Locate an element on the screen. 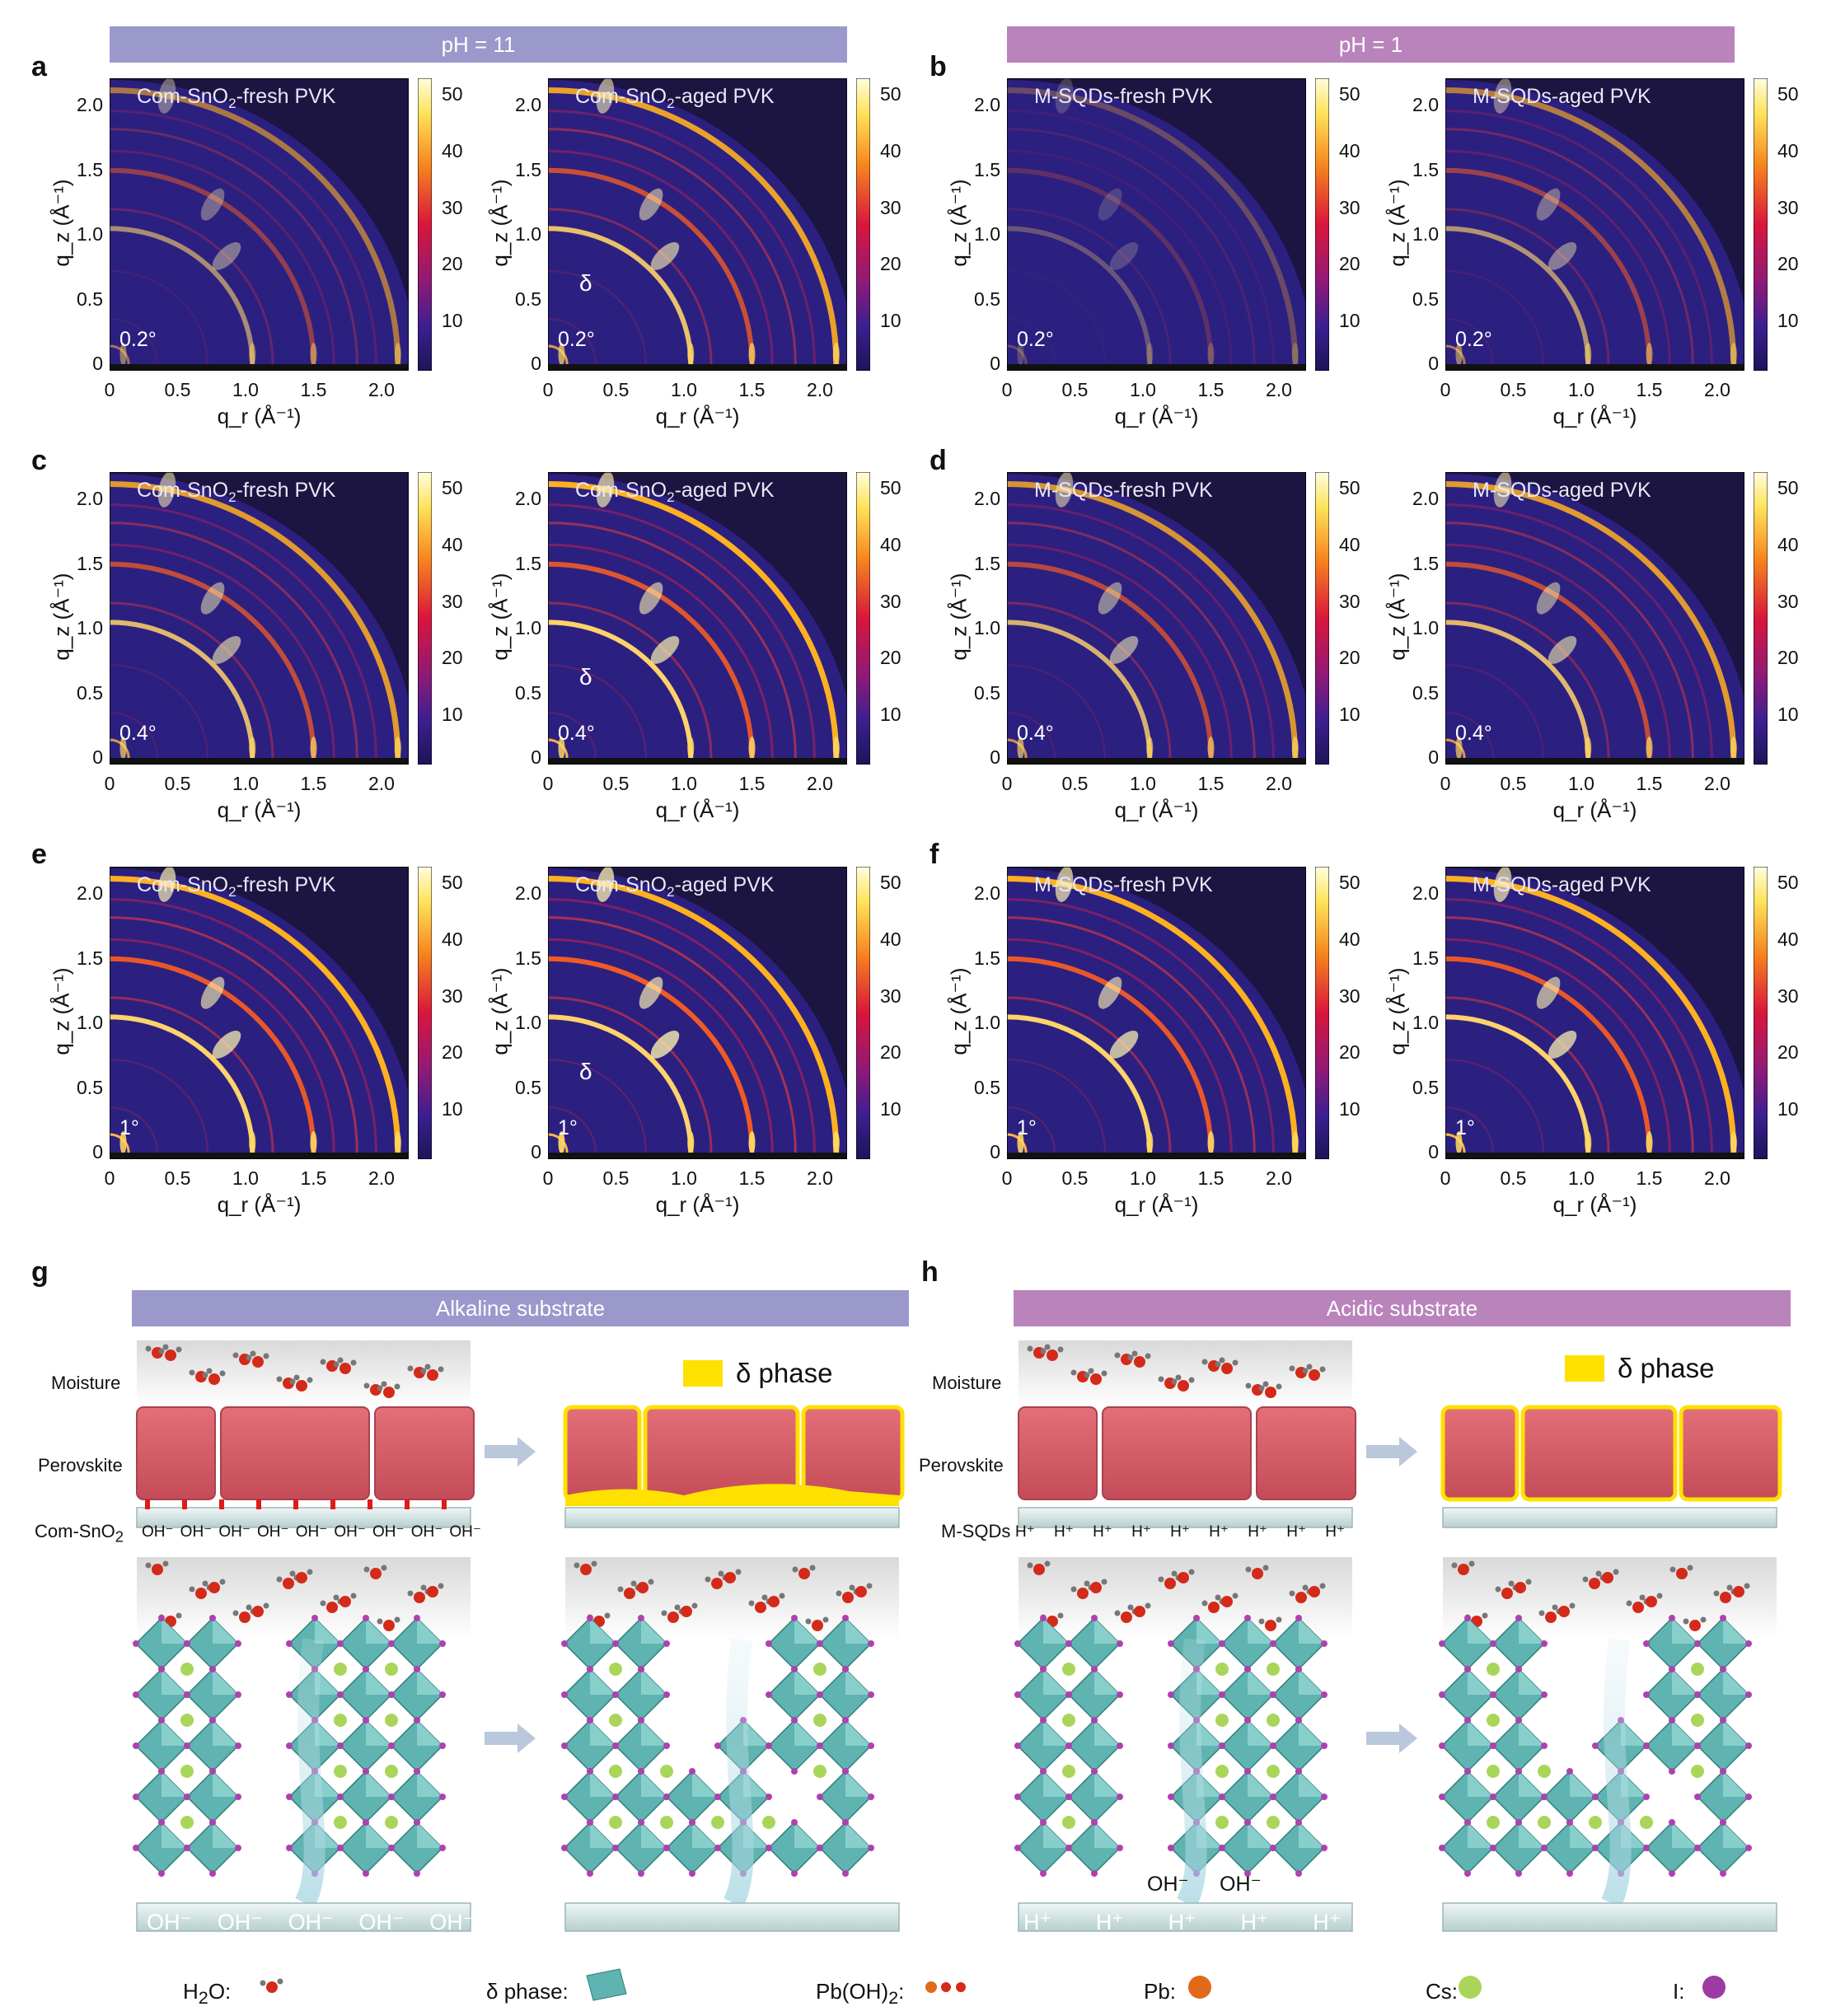 The height and width of the screenshot is (2016, 1845). map-title-post: -fresh PVK is located at coordinates (286, 491).